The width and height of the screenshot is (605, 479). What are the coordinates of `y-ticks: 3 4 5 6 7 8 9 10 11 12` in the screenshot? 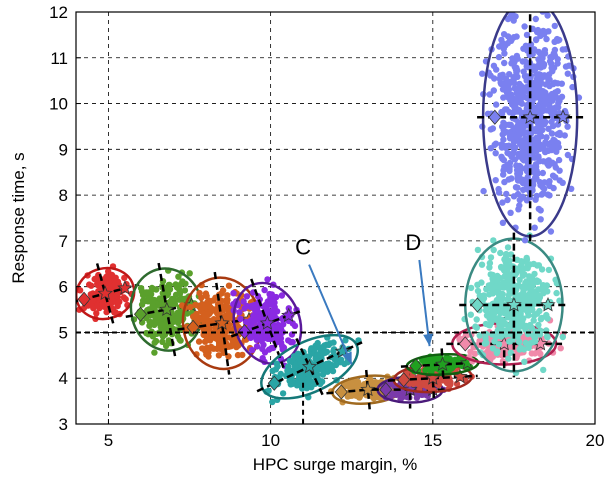 It's located at (65, 218).